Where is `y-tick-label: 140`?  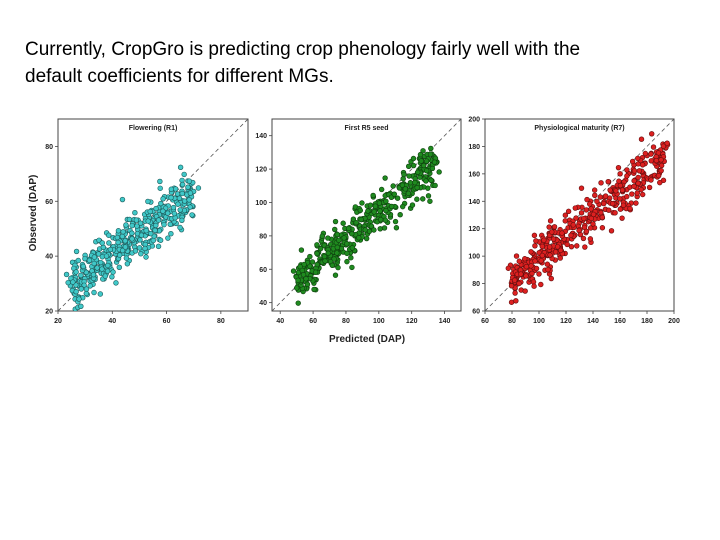 y-tick-label: 140 is located at coordinates (261, 136).